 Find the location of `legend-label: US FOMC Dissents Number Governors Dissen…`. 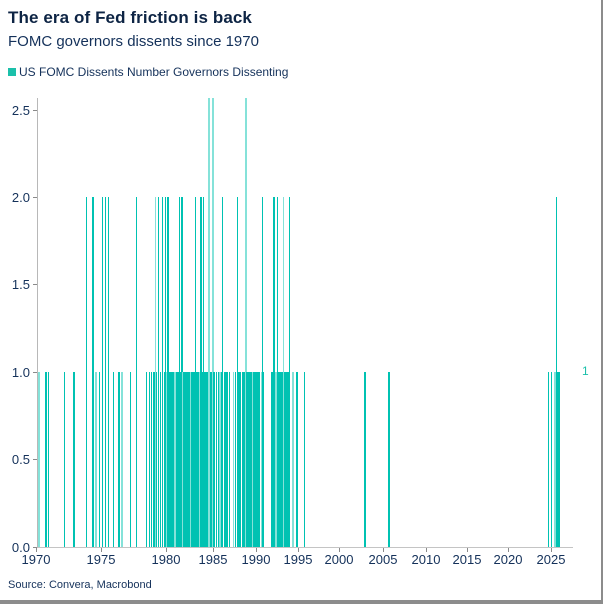

legend-label: US FOMC Dissents Number Governors Dissen… is located at coordinates (154, 72).